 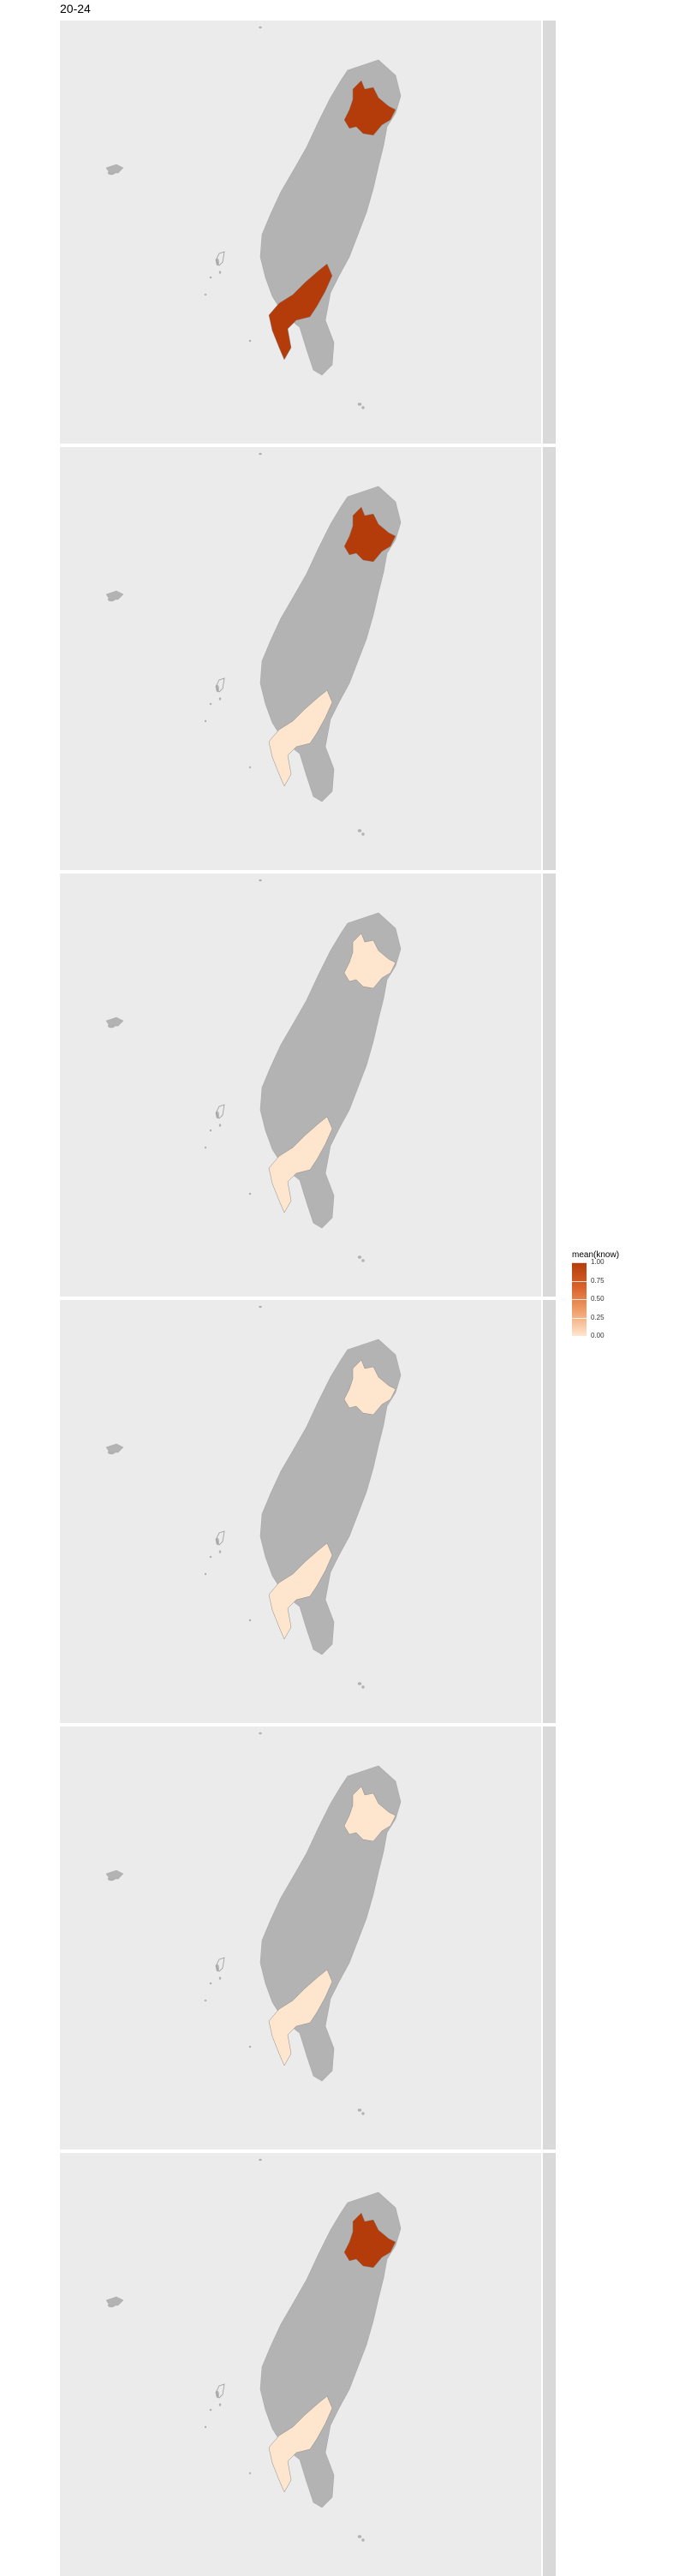 I want to click on legend-tick-label: 0.00, so click(x=598, y=1335).